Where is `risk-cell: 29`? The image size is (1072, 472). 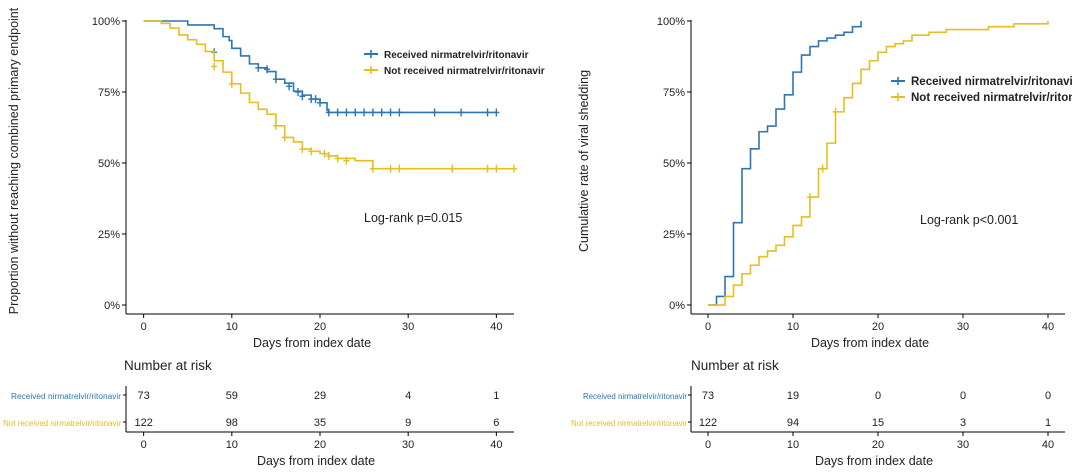 risk-cell: 29 is located at coordinates (320, 396).